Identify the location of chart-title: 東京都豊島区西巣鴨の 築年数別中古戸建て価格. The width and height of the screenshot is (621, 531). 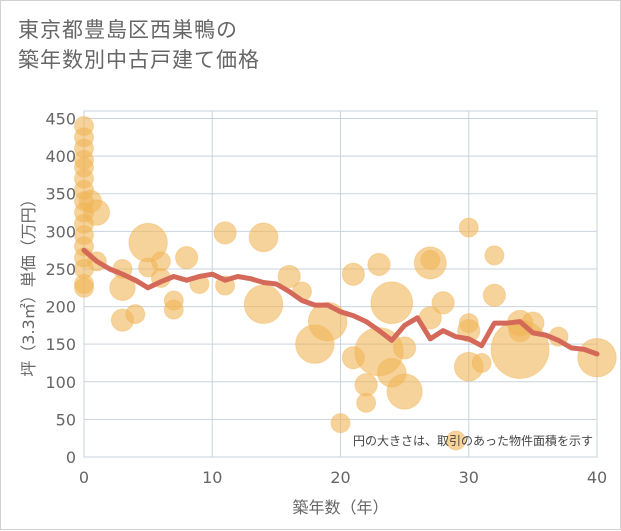
(228, 45).